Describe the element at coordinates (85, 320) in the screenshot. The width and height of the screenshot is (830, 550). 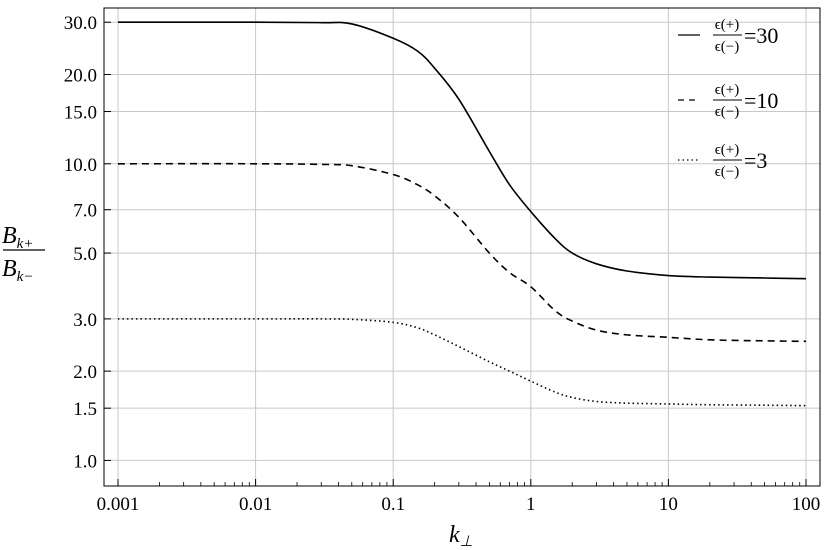
I see `y-tick-label: 3.0` at that location.